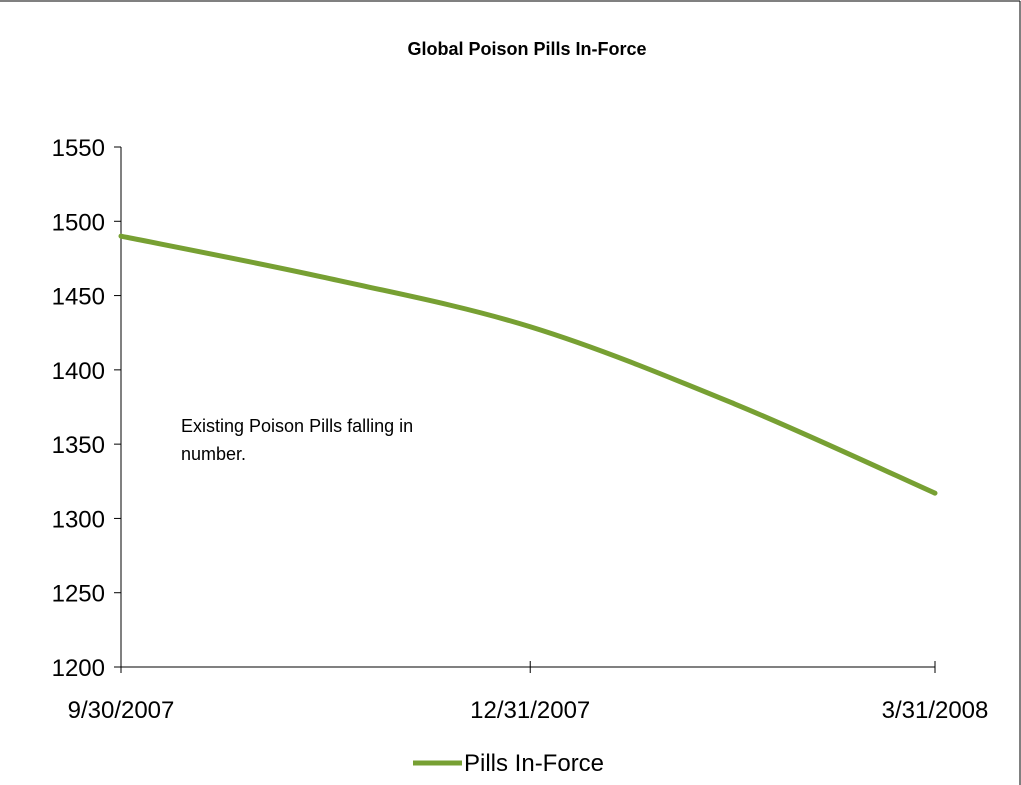 The height and width of the screenshot is (785, 1021). What do you see at coordinates (526, 49) in the screenshot?
I see `chart-title: Global Poison Pills In-Force` at bounding box center [526, 49].